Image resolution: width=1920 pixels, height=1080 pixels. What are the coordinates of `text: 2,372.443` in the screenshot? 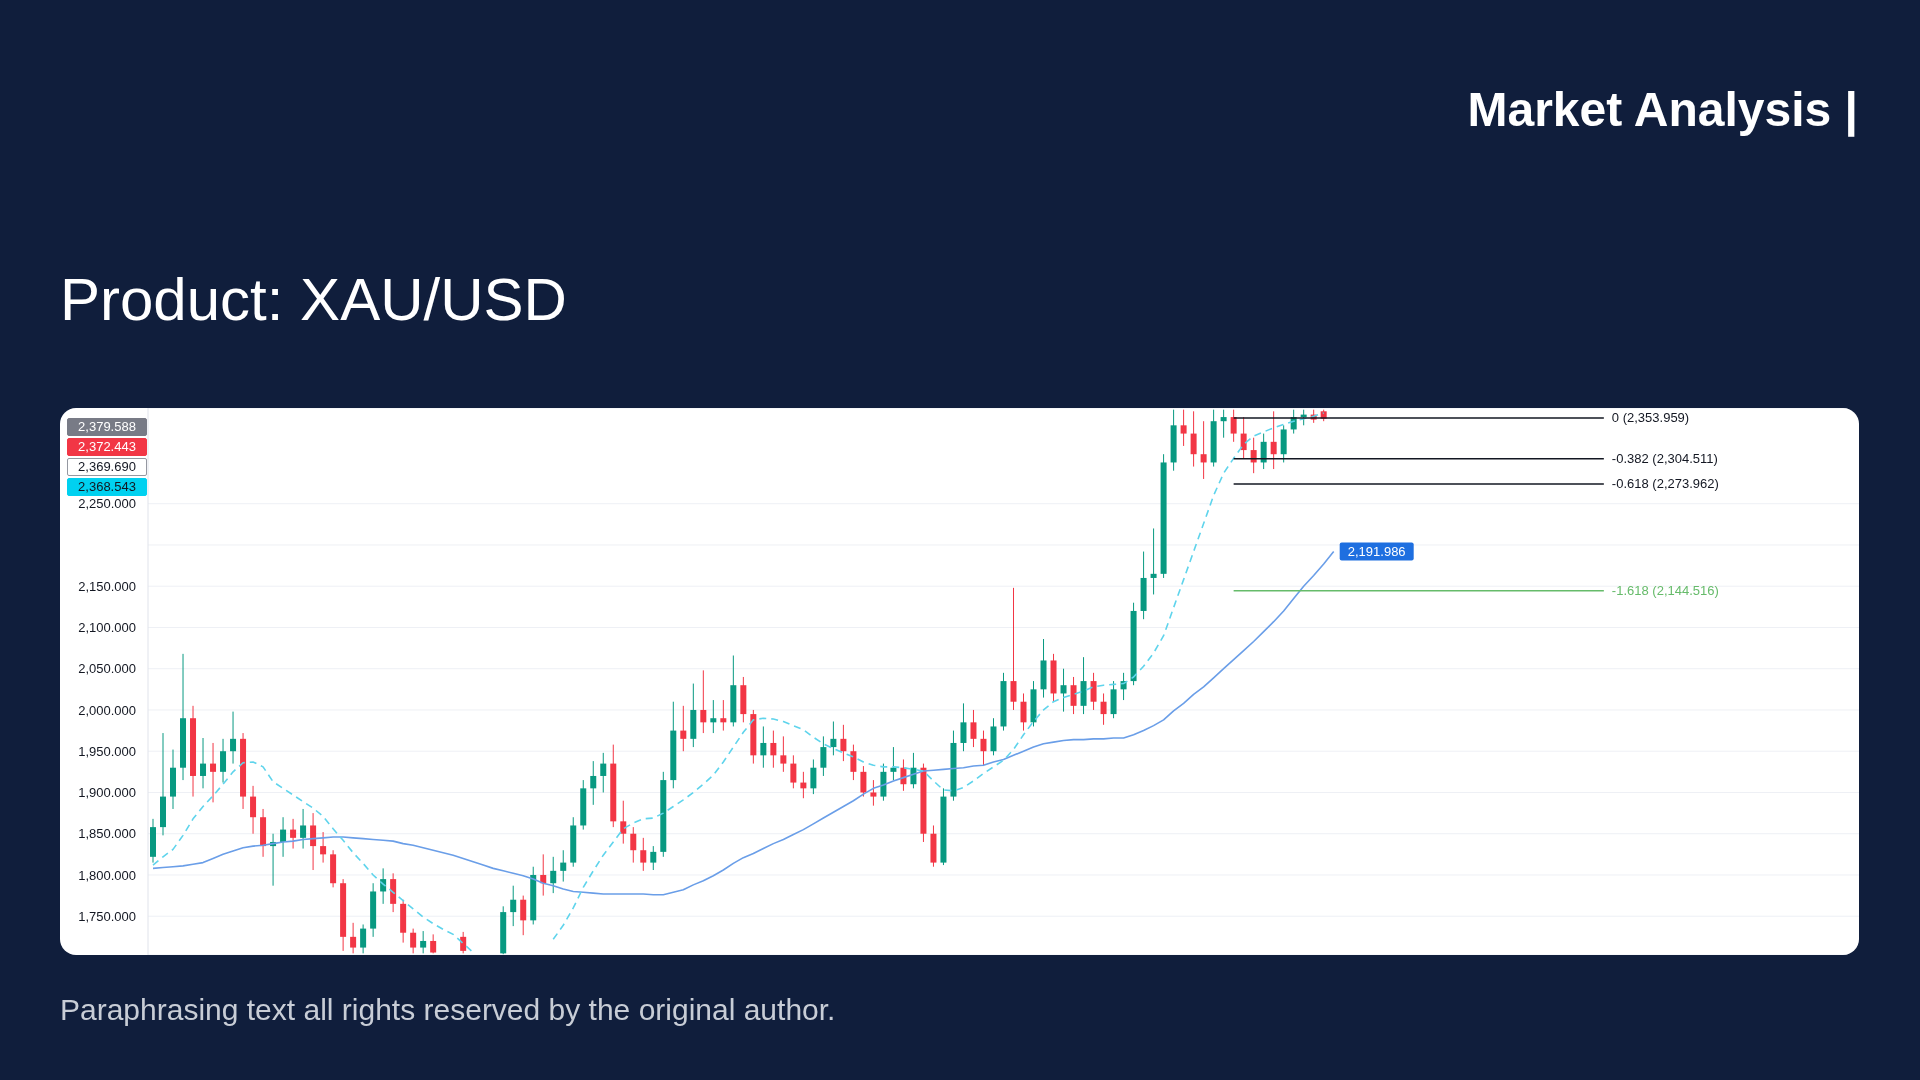 It's located at (107, 447).